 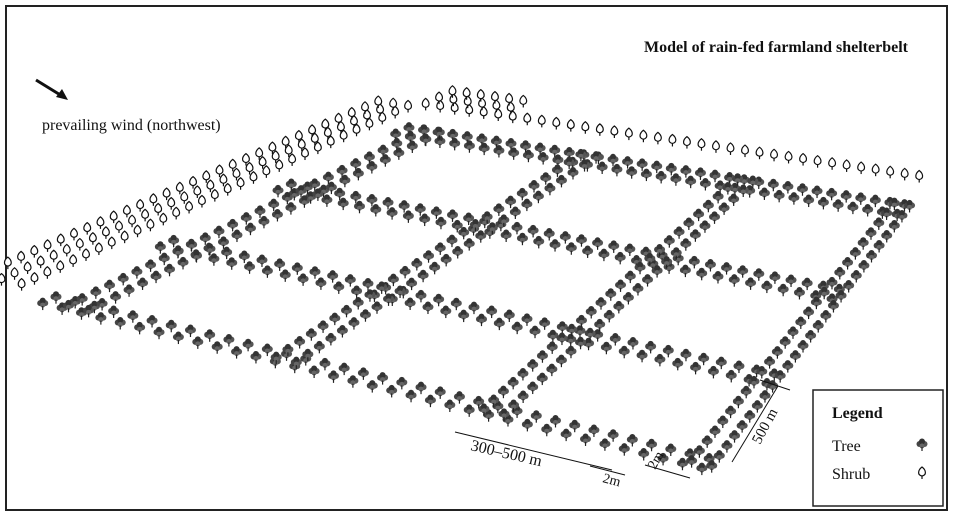 What do you see at coordinates (62, 94) in the screenshot?
I see `wind-arrow-head` at bounding box center [62, 94].